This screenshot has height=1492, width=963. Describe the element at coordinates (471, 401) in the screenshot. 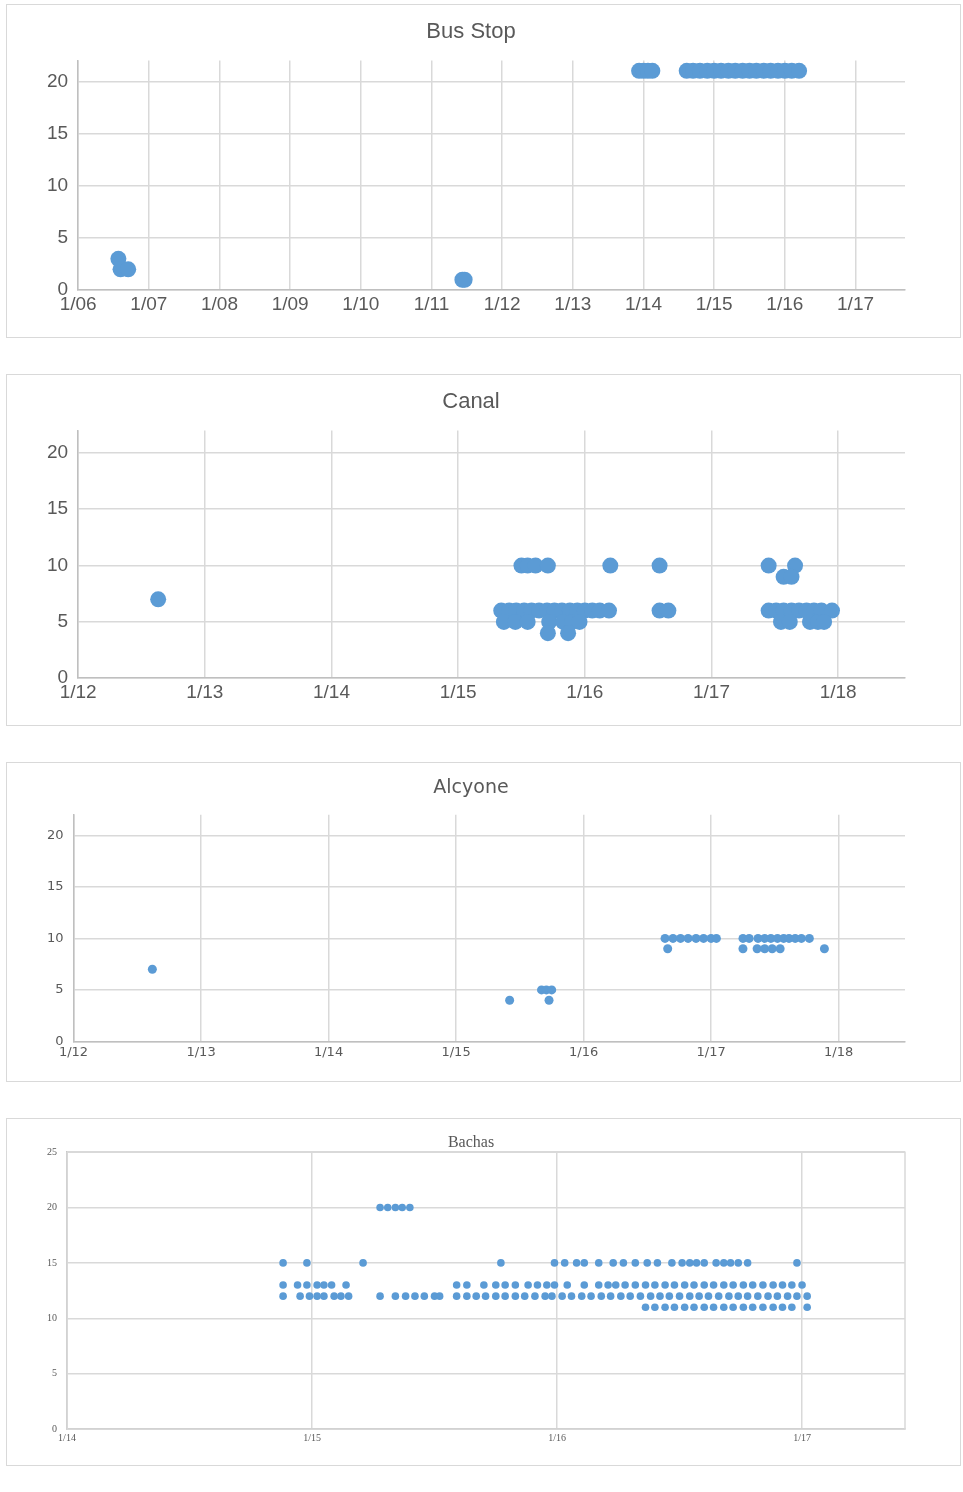

I see `chart-title: Canal` at that location.